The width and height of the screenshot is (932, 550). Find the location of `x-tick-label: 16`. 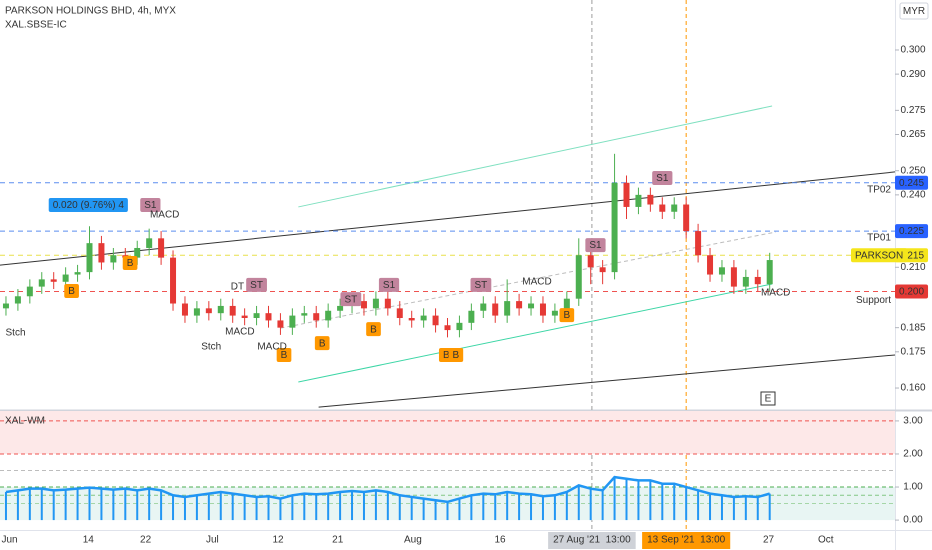

x-tick-label: 16 is located at coordinates (500, 540).